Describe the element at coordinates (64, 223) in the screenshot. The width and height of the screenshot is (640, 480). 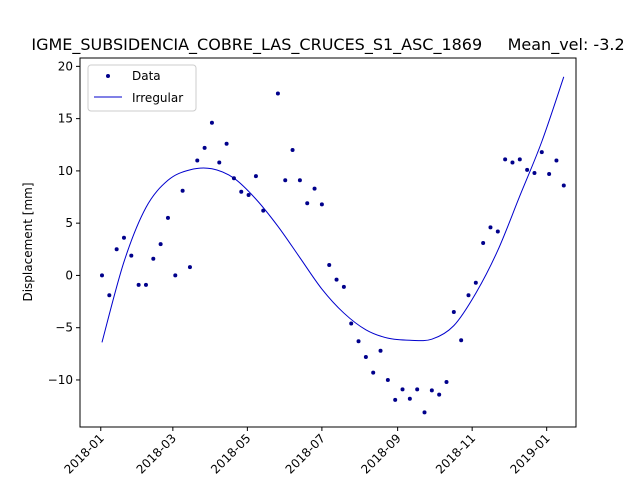
I see `y-axis-ticks: −10 −5 0 5 10 15 20` at that location.